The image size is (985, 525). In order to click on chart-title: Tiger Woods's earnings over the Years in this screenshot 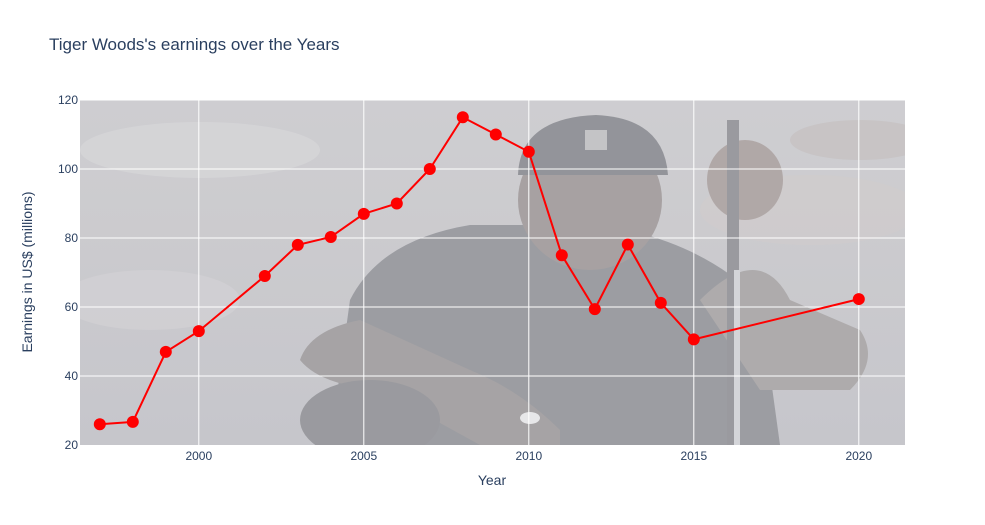, I will do `click(194, 44)`.